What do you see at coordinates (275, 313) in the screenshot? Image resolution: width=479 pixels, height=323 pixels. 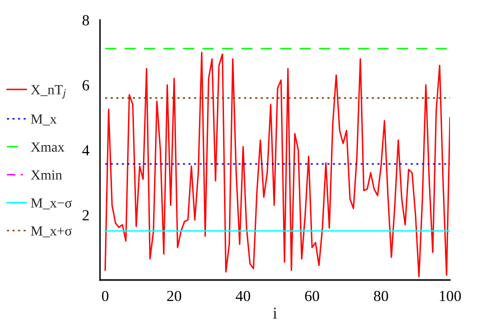 I see `x-axis-title: i` at bounding box center [275, 313].